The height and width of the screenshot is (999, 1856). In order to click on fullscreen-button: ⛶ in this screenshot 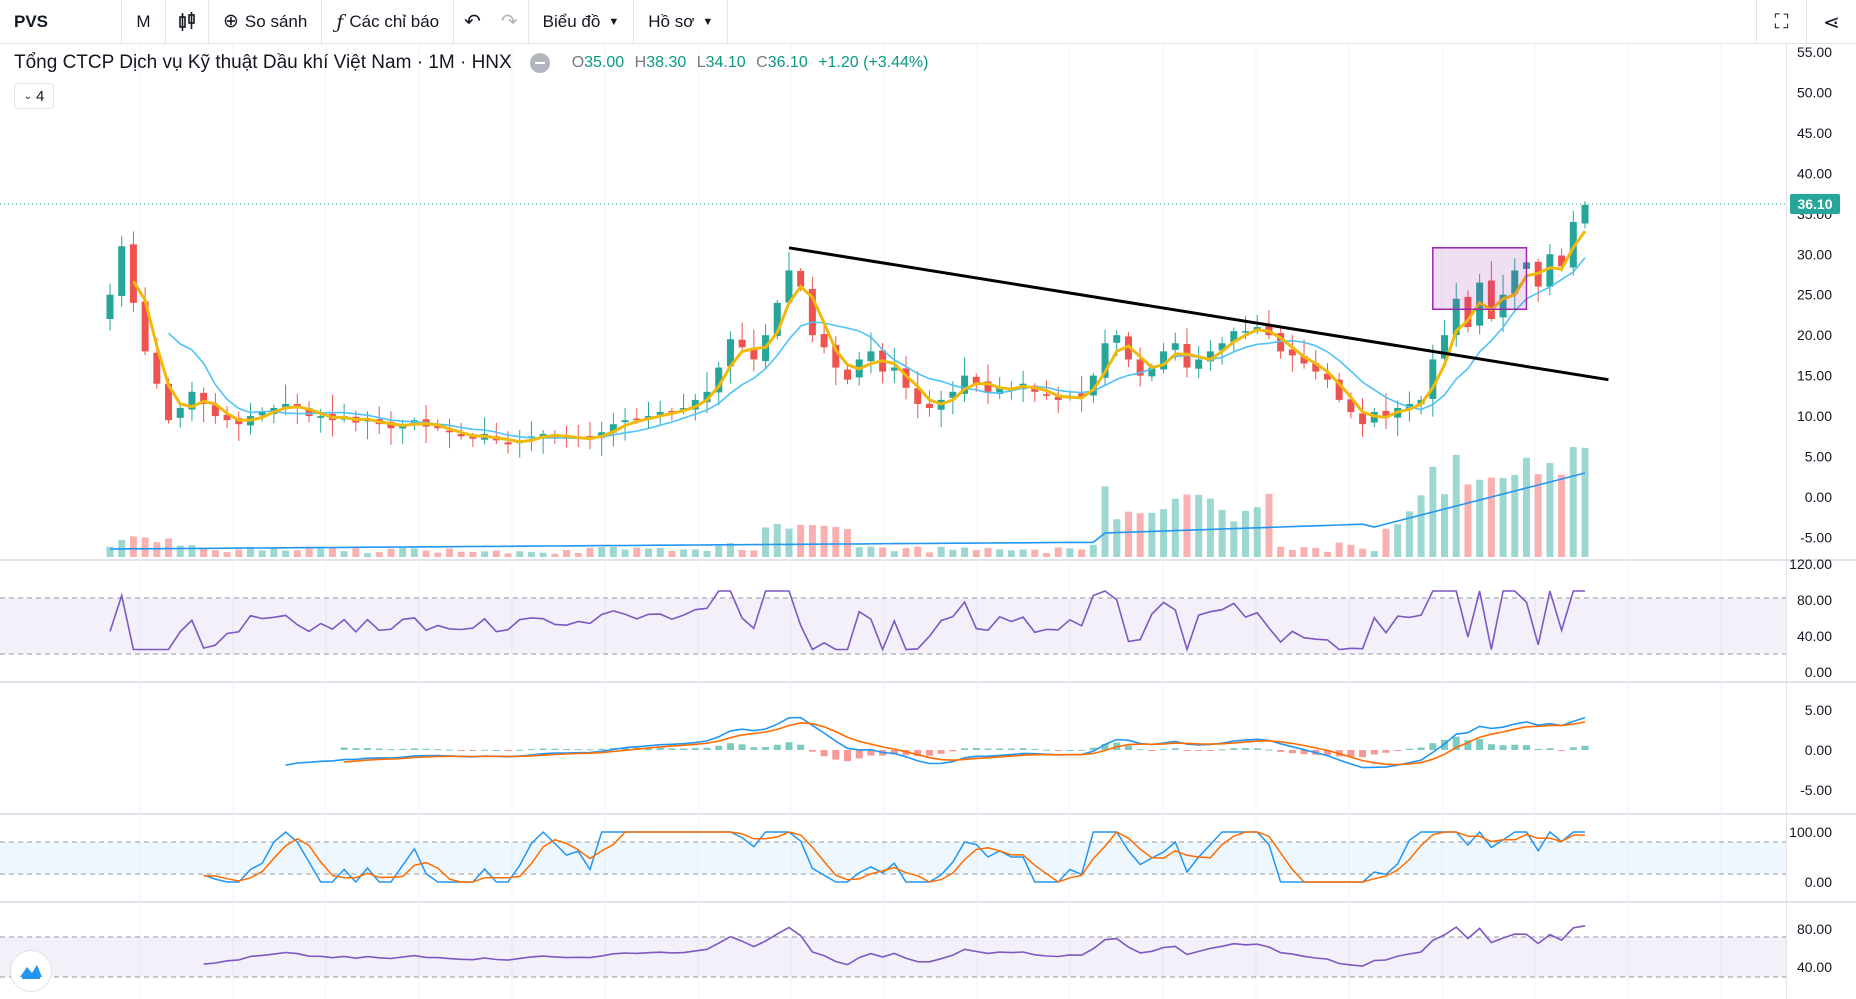, I will do `click(1781, 22)`.